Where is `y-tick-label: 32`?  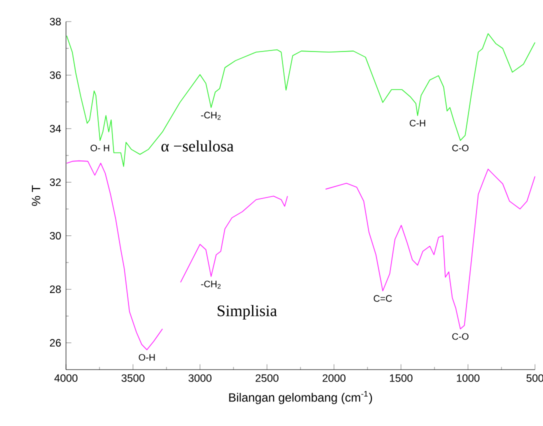 y-tick-label: 32 is located at coordinates (55, 182).